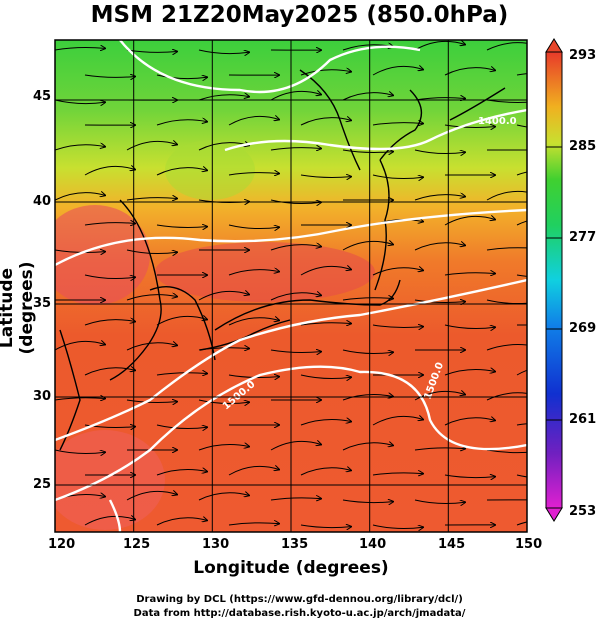 Image resolution: width=599 pixels, height=625 pixels. Describe the element at coordinates (583, 55) in the screenshot. I see `colorbar-tick: 293` at that location.